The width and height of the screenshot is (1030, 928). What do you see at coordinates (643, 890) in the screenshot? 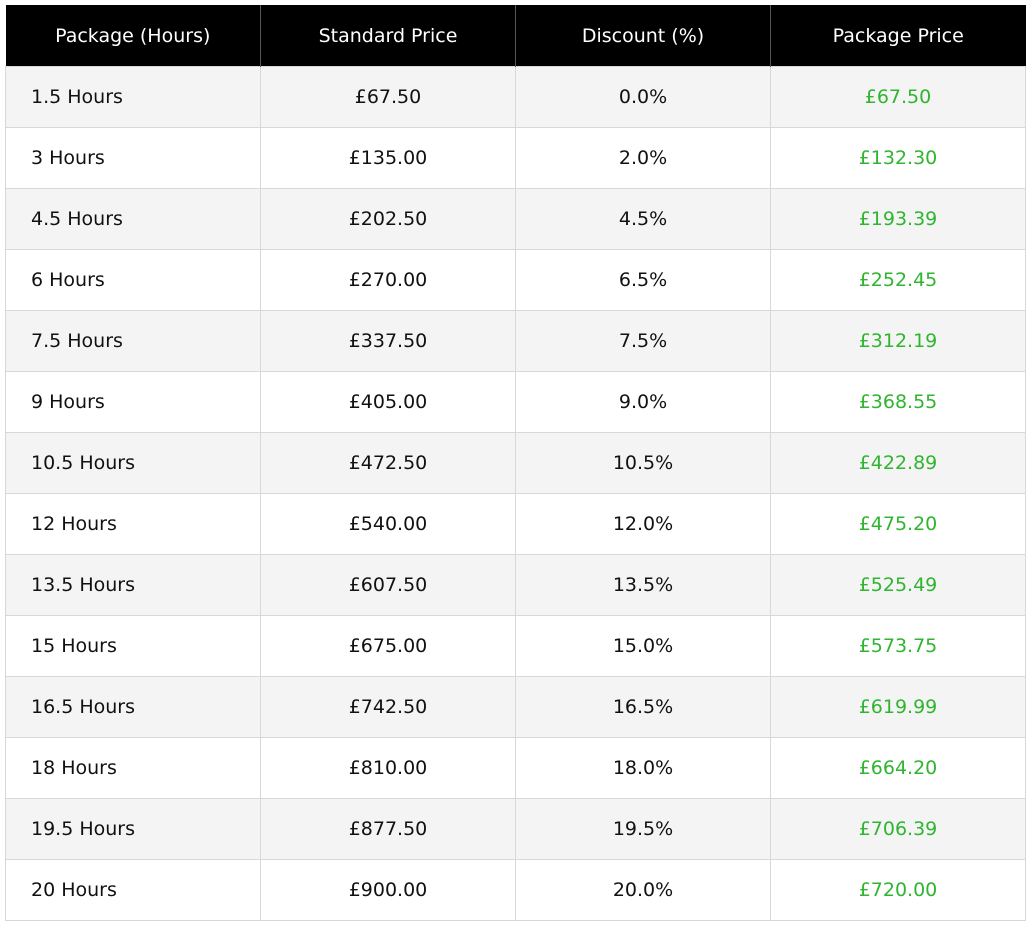
I see `table-cell: 20.0%` at bounding box center [643, 890].